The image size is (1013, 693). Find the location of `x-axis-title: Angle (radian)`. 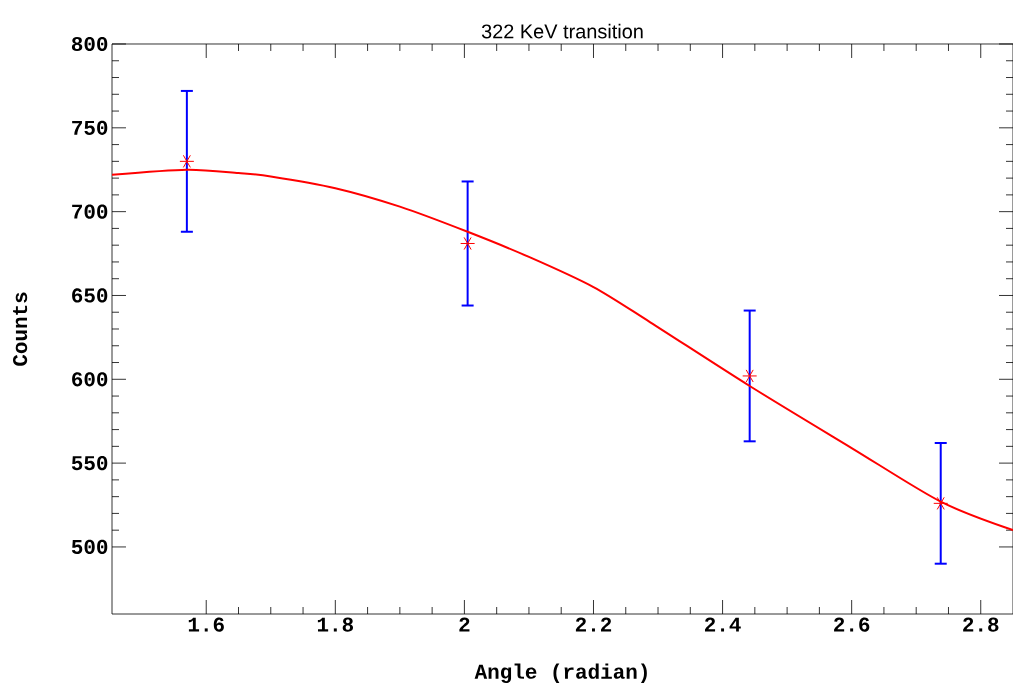

x-axis-title: Angle (radian) is located at coordinates (560, 673).